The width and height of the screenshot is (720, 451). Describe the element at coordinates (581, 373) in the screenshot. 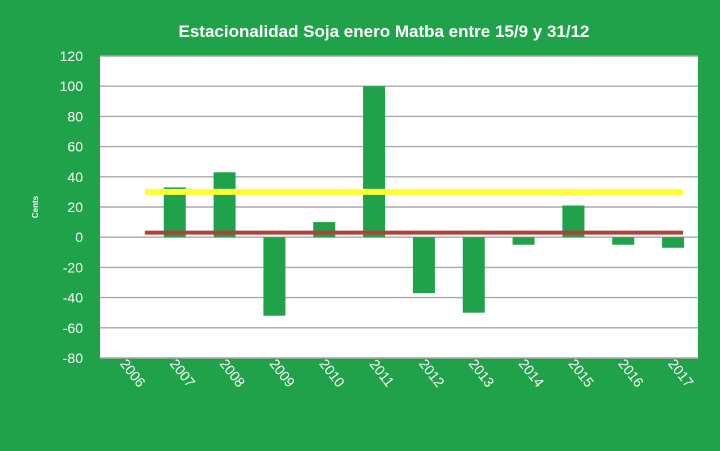

I see `x-tick-label-2015: 2015` at that location.